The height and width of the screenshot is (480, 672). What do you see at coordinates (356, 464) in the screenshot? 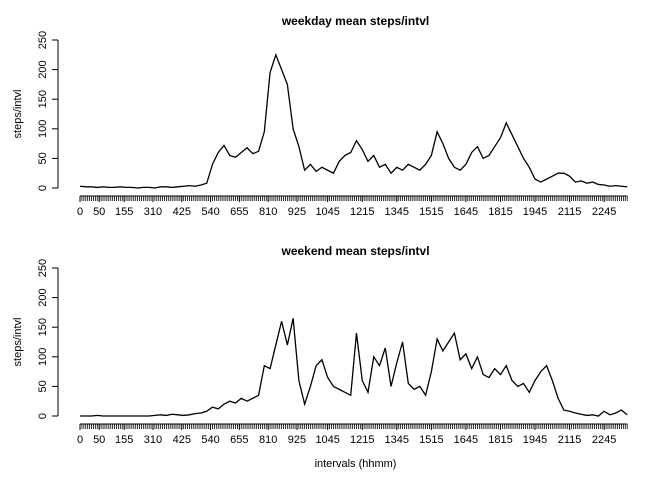
I see `x-axis-label: intervals (hhmm)` at bounding box center [356, 464].